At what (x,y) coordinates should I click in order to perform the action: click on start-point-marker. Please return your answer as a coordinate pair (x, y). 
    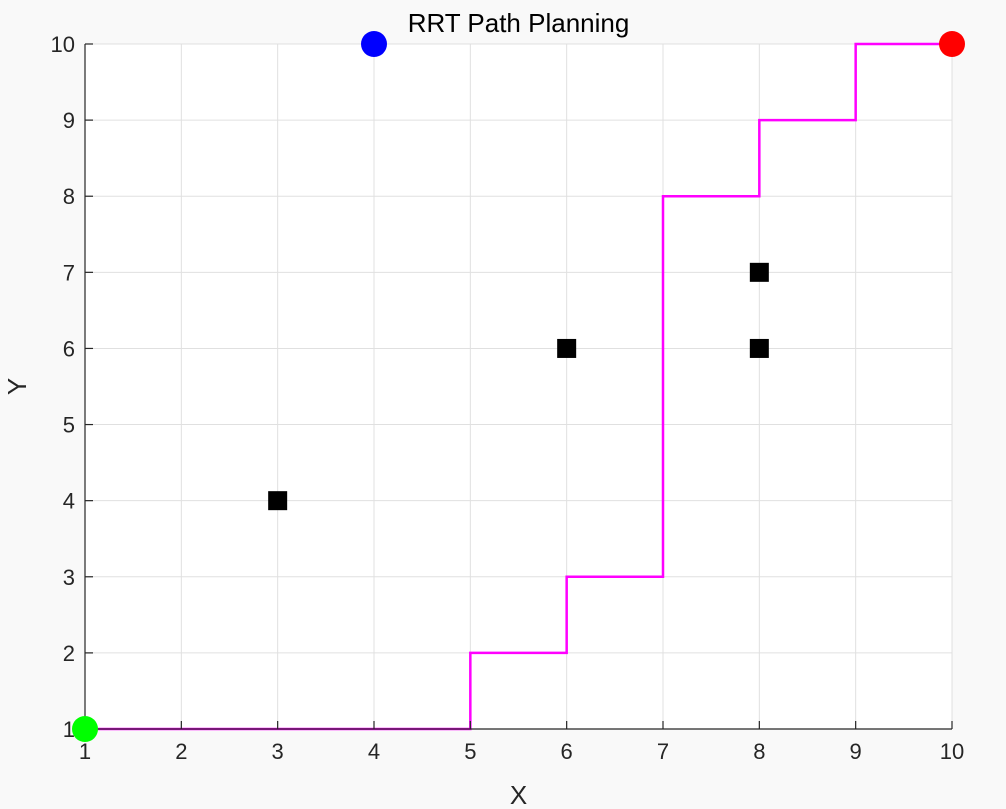
    Looking at the image, I should click on (85, 729).